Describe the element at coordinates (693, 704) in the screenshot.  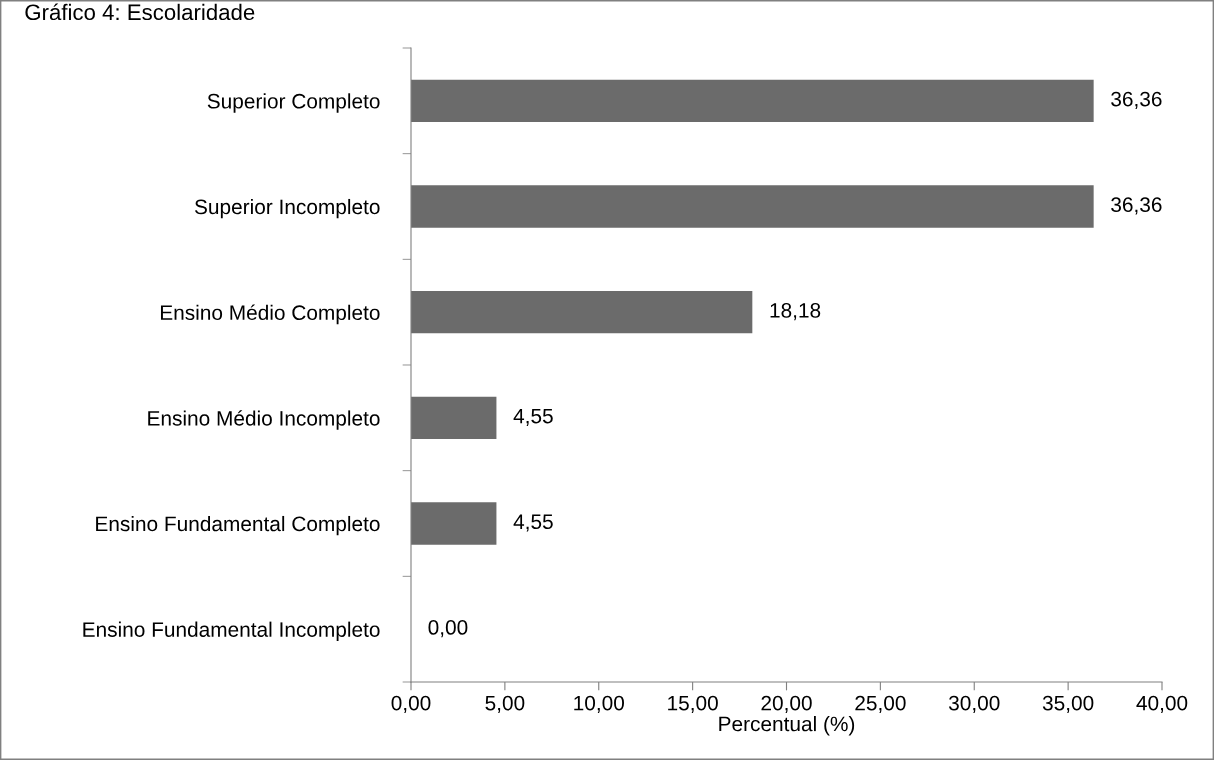
I see `x-tick-label: 15,00` at that location.